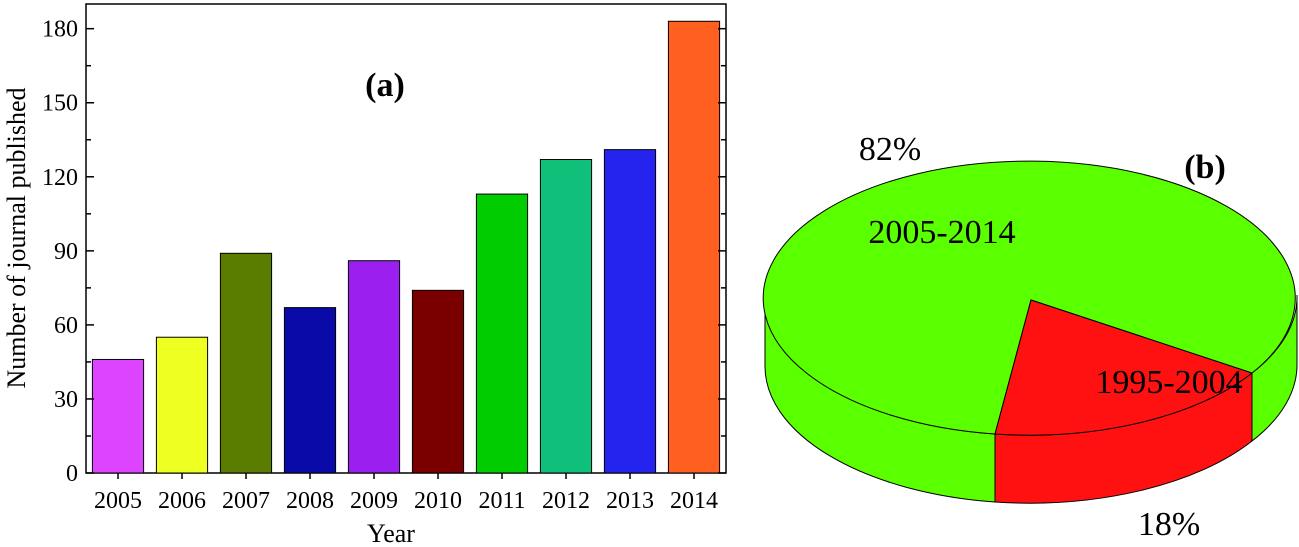 The image size is (1299, 547). I want to click on pie-slice-label-2005-2014: 2005-2014, so click(941, 232).